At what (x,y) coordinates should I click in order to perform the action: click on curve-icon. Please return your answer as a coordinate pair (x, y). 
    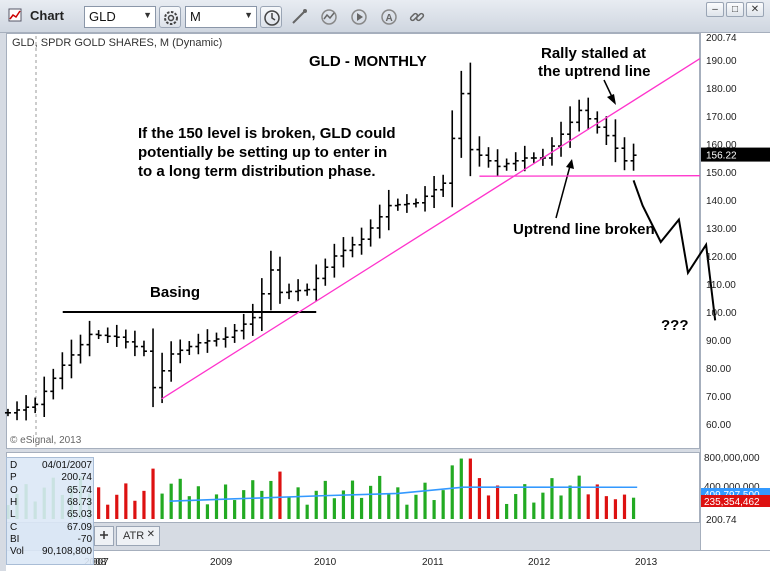
    Looking at the image, I should click on (329, 17).